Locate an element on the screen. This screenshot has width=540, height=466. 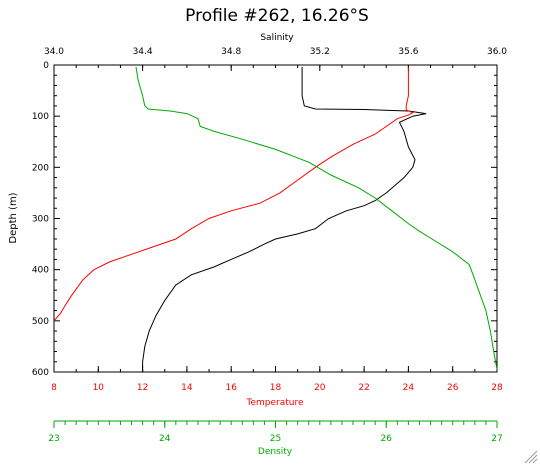
temperature-tick-label: 14 is located at coordinates (187, 388).